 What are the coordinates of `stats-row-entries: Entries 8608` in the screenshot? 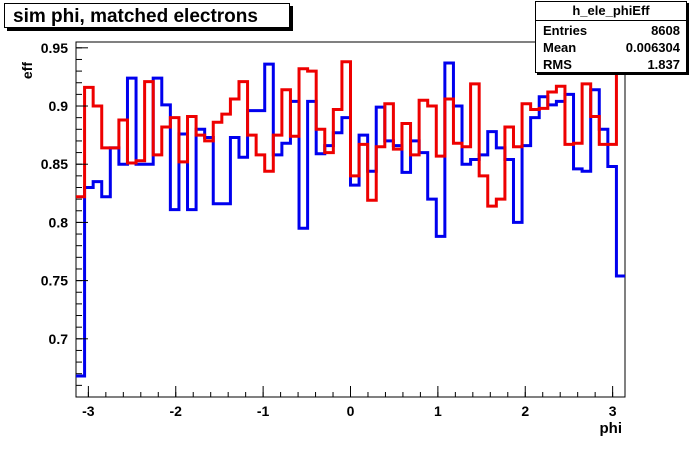 It's located at (611, 30).